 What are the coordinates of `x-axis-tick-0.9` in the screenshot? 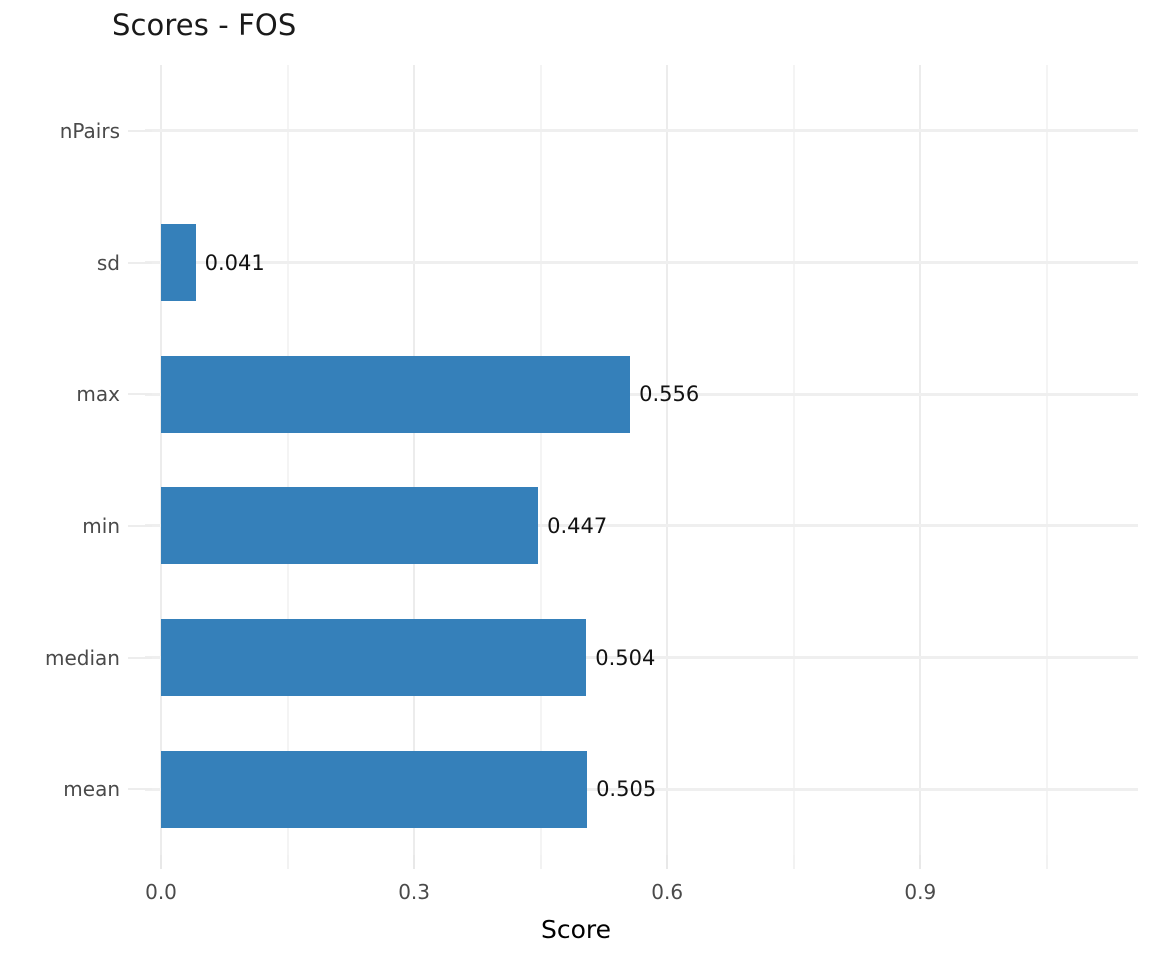 It's located at (920, 862).